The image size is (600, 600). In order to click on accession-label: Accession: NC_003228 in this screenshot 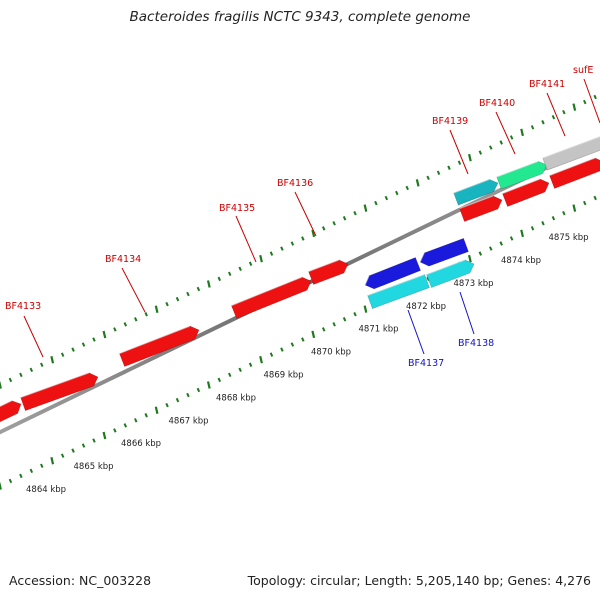, I will do `click(80, 580)`.